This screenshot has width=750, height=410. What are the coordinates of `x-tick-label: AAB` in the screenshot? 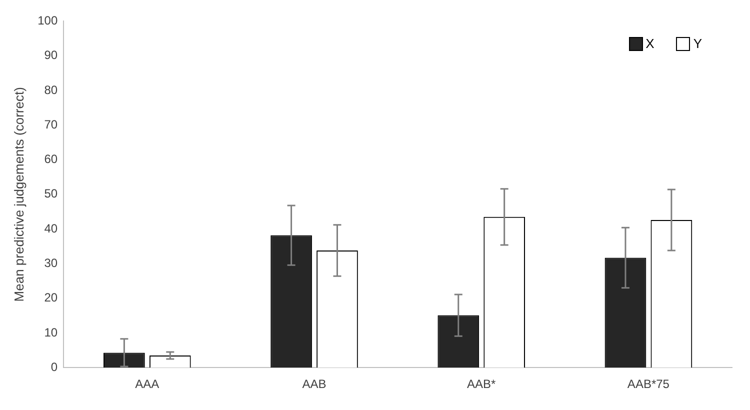 It's located at (314, 384).